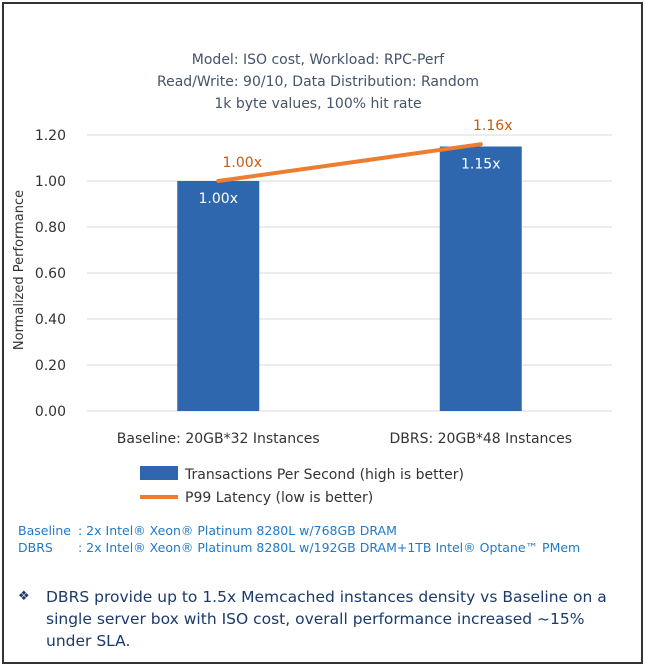 The image size is (645, 666). What do you see at coordinates (317, 104) in the screenshot?
I see `chart-title-line: 1k byte values, 100% hit rate` at bounding box center [317, 104].